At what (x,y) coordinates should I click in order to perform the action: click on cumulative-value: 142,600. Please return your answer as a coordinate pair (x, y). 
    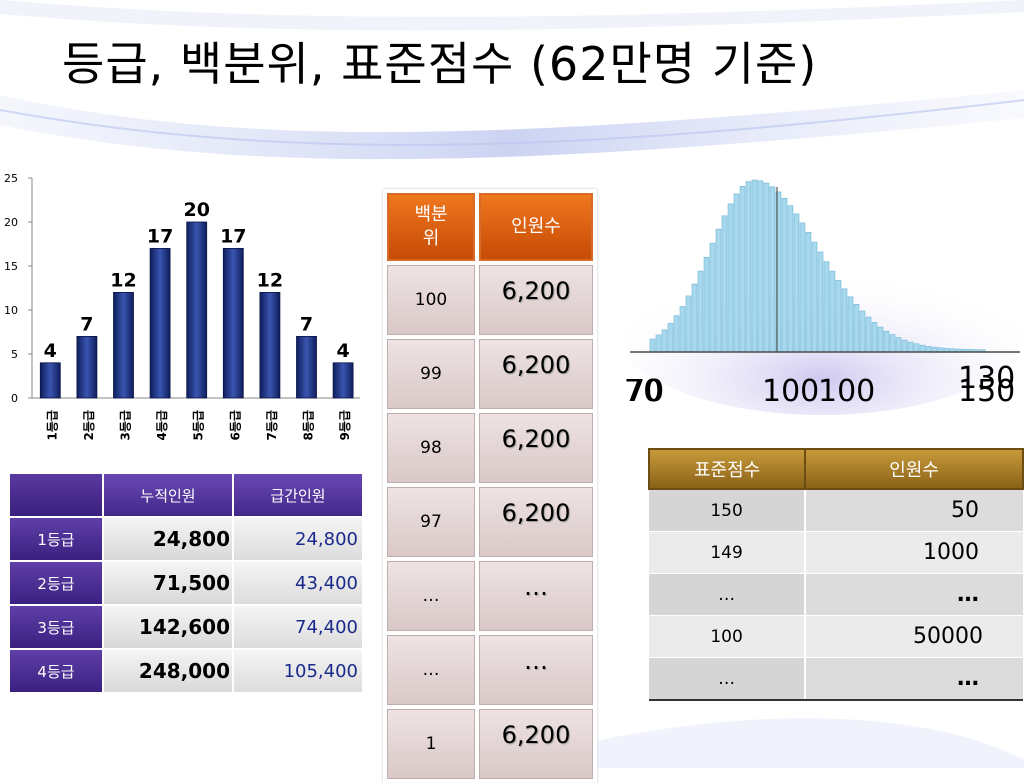
    Looking at the image, I should click on (168, 627).